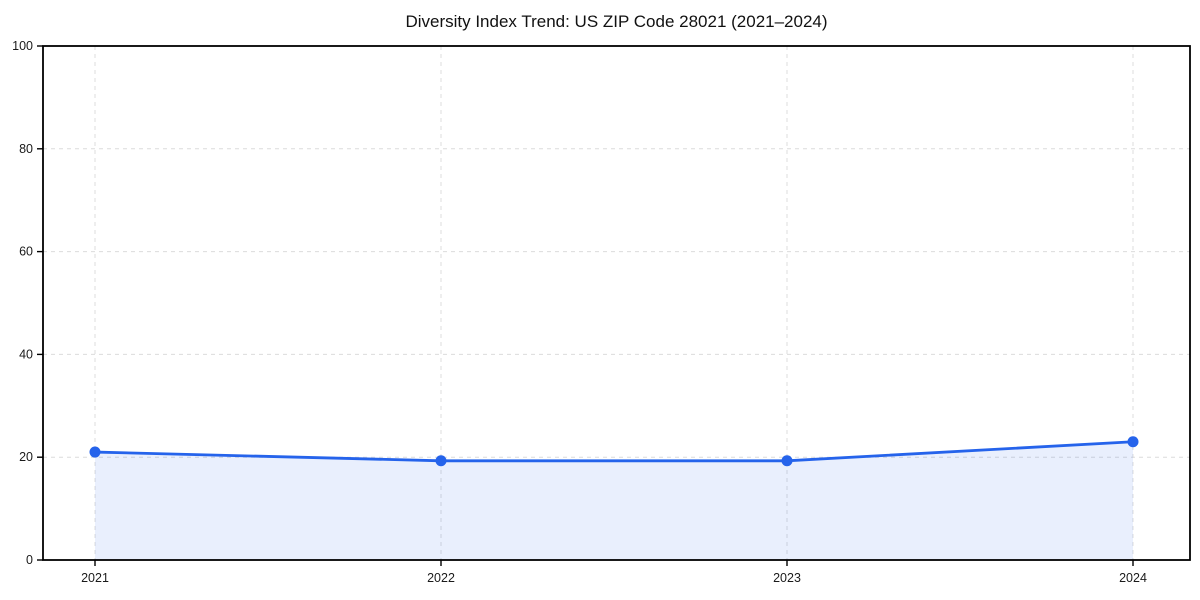 This screenshot has width=1200, height=600. Describe the element at coordinates (1133, 578) in the screenshot. I see `x-tick-label: 2024` at that location.